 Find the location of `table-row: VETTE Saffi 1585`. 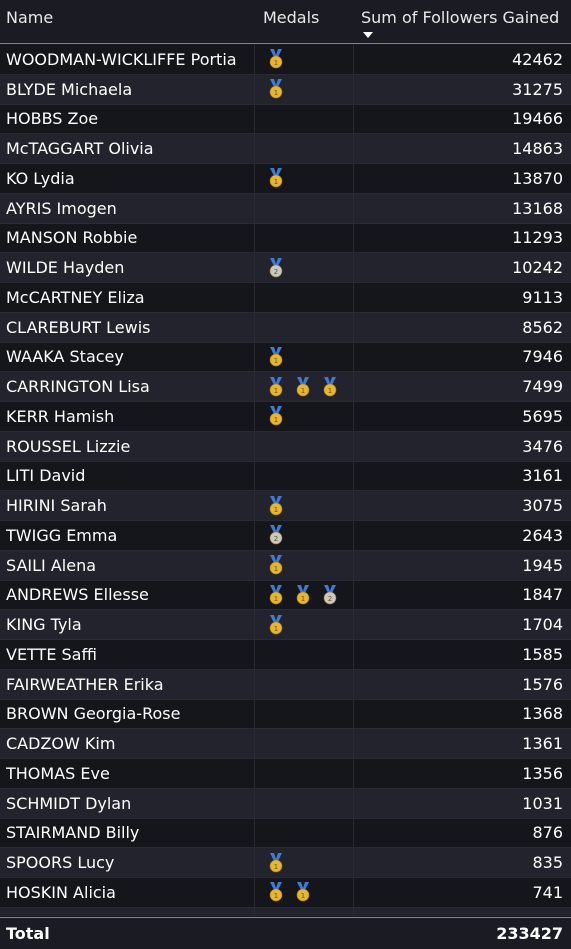

table-row: VETTE Saffi 1585 is located at coordinates (285, 655).